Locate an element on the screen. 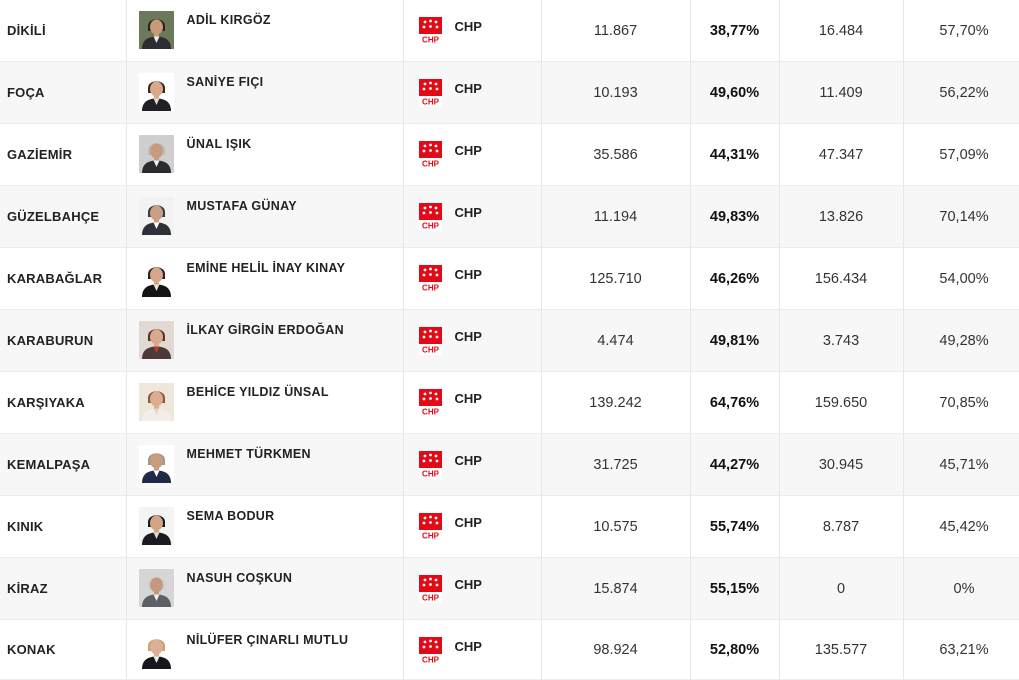  table-row: KONAK NİLÜFER ÇINARLI MUTLU is located at coordinates (509, 649).